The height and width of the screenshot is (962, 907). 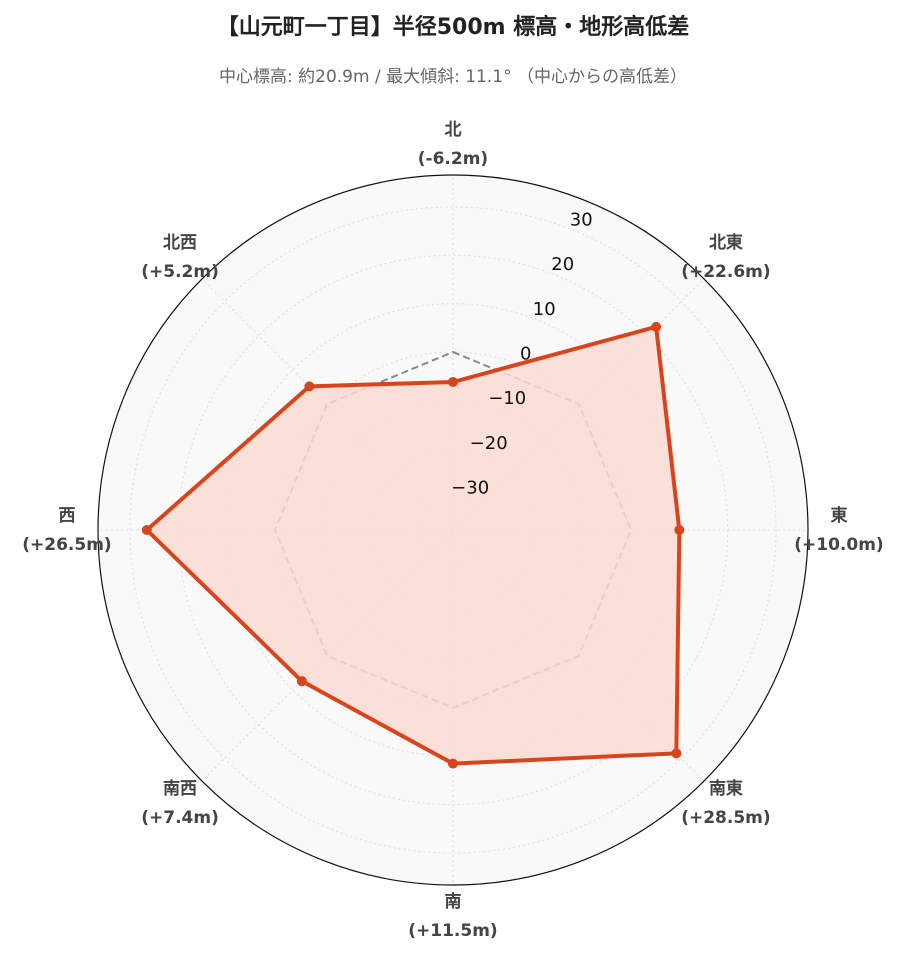 I want to click on category-label: 西, so click(x=67, y=516).